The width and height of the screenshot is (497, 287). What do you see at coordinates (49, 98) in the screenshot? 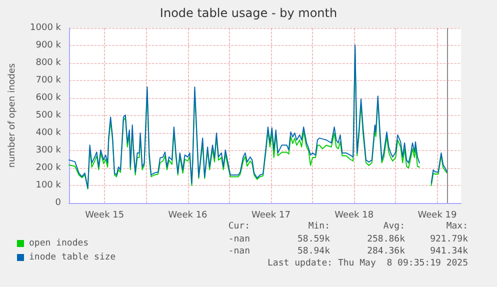
I see `y-tick-label: 600 k` at bounding box center [49, 98].